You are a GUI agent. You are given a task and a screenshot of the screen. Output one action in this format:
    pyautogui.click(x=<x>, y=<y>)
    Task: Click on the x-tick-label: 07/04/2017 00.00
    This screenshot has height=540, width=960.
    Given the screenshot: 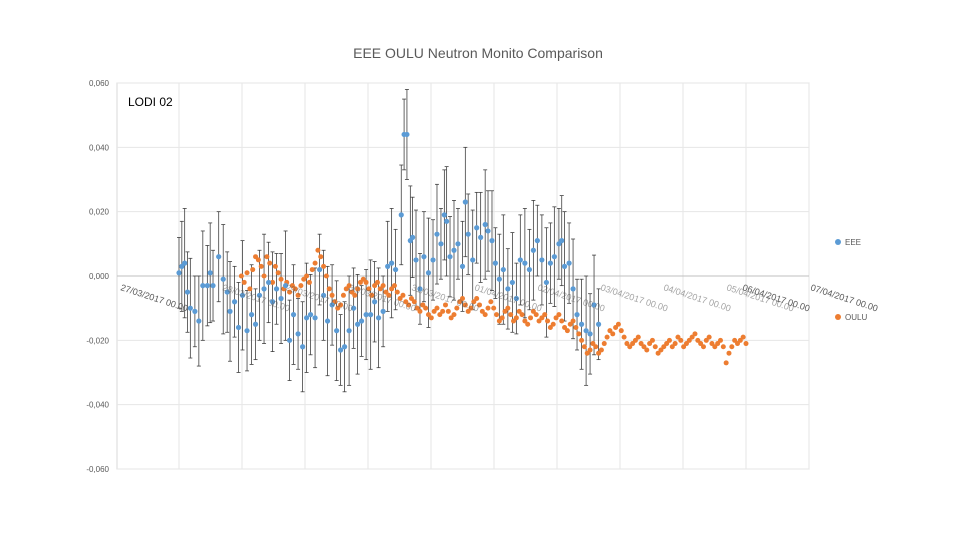 What is the action you would take?
    pyautogui.click(x=844, y=297)
    